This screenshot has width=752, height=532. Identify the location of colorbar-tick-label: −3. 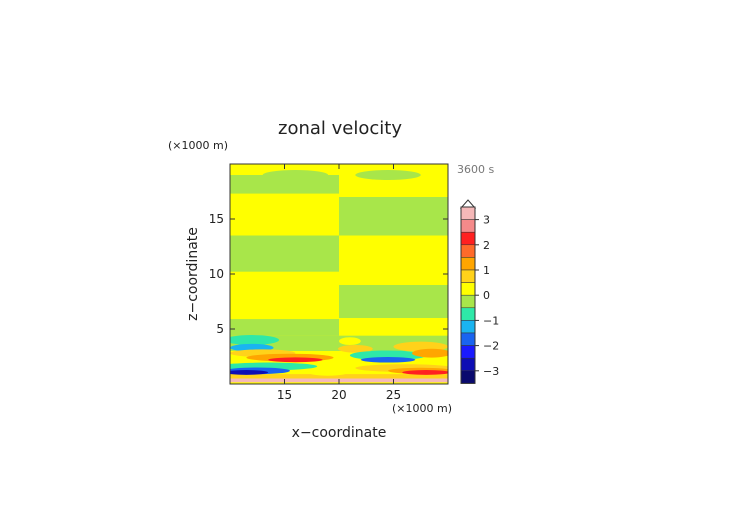
(491, 371).